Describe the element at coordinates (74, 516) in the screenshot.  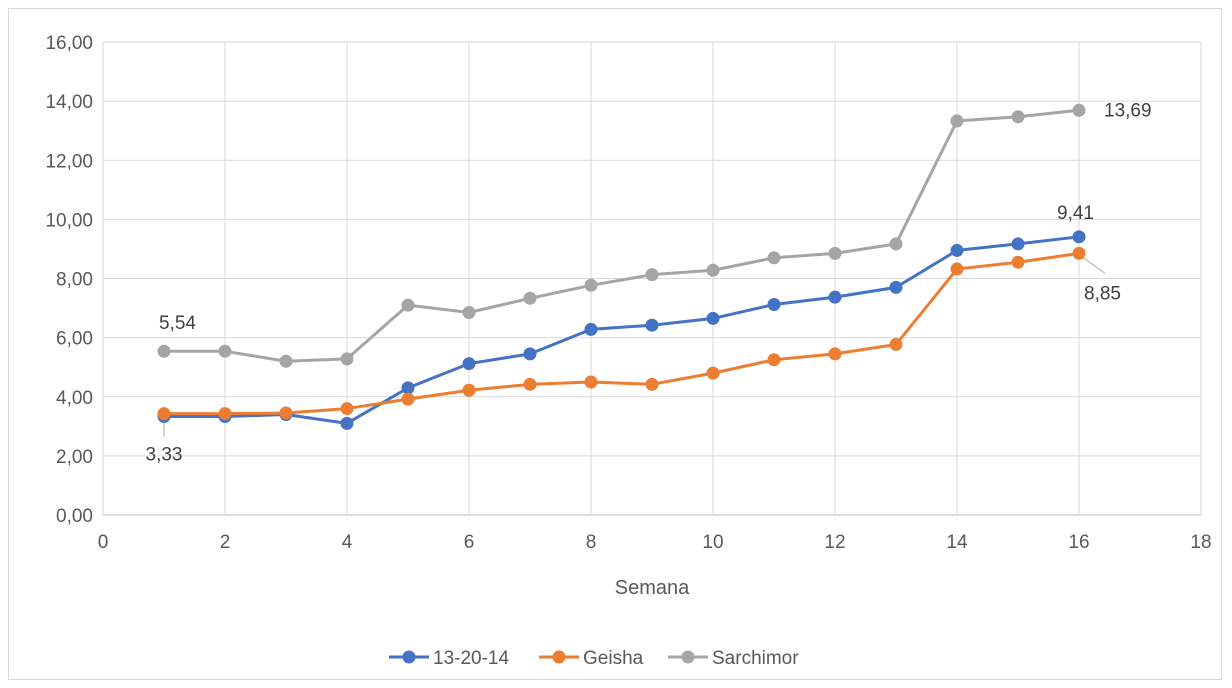
I see `y-tick-label: 0,00` at that location.